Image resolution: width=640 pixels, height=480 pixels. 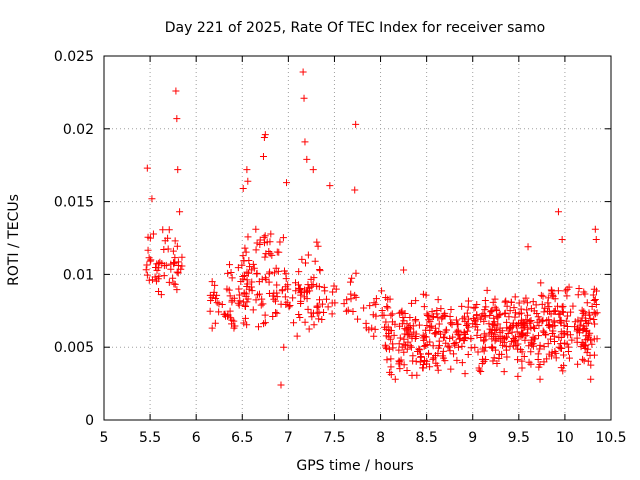 What do you see at coordinates (472, 438) in the screenshot?
I see `x-tick-label: 9` at bounding box center [472, 438].